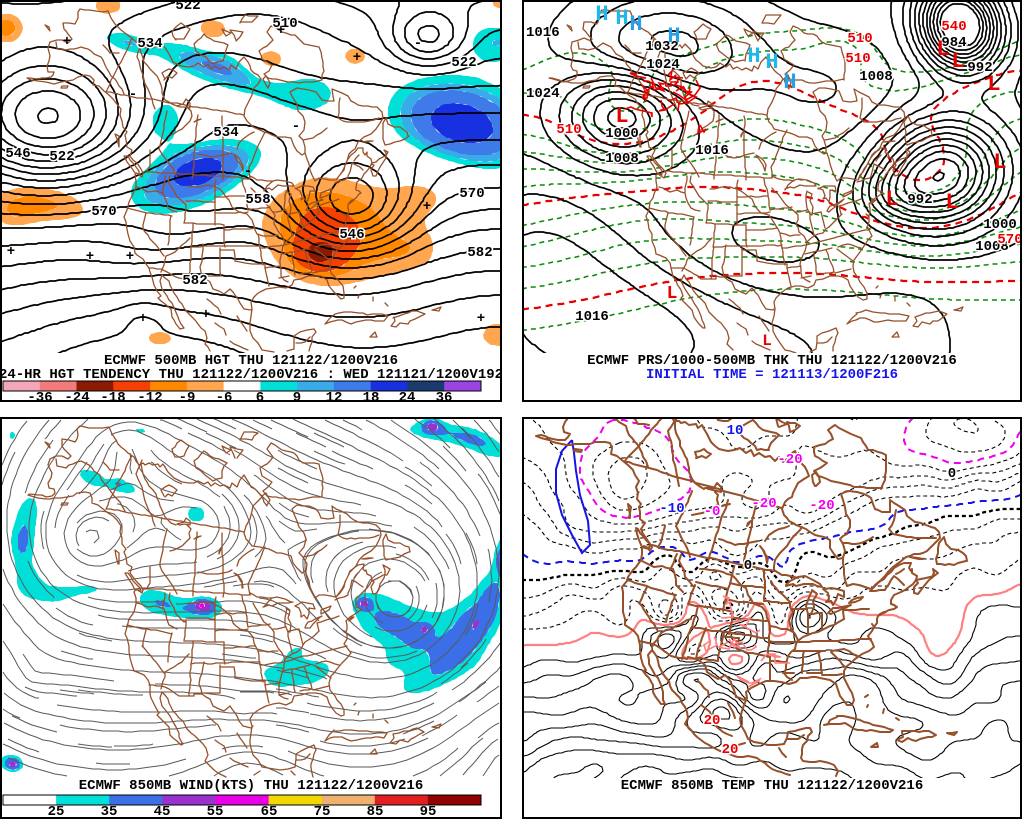  What do you see at coordinates (662, 47) in the screenshot?
I see `svg-text: 1032` at bounding box center [662, 47].